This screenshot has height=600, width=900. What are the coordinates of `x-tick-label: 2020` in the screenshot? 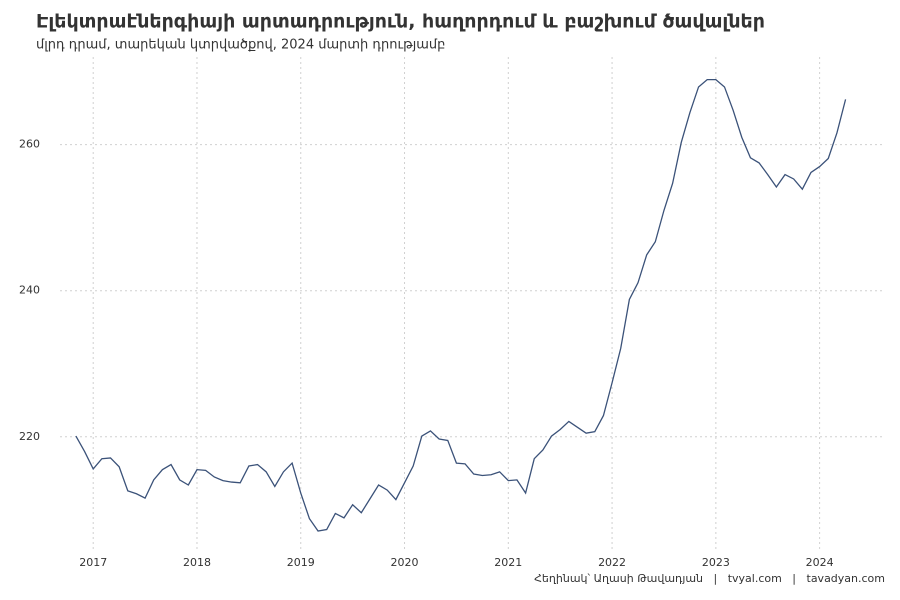 It's located at (405, 562).